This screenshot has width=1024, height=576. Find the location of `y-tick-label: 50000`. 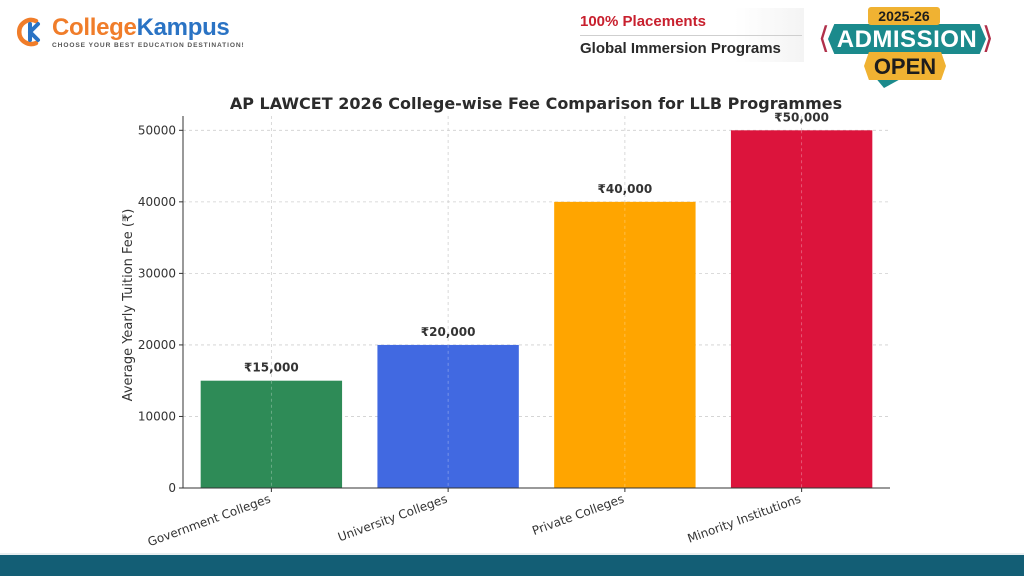

y-tick-label: 50000 is located at coordinates (157, 130).